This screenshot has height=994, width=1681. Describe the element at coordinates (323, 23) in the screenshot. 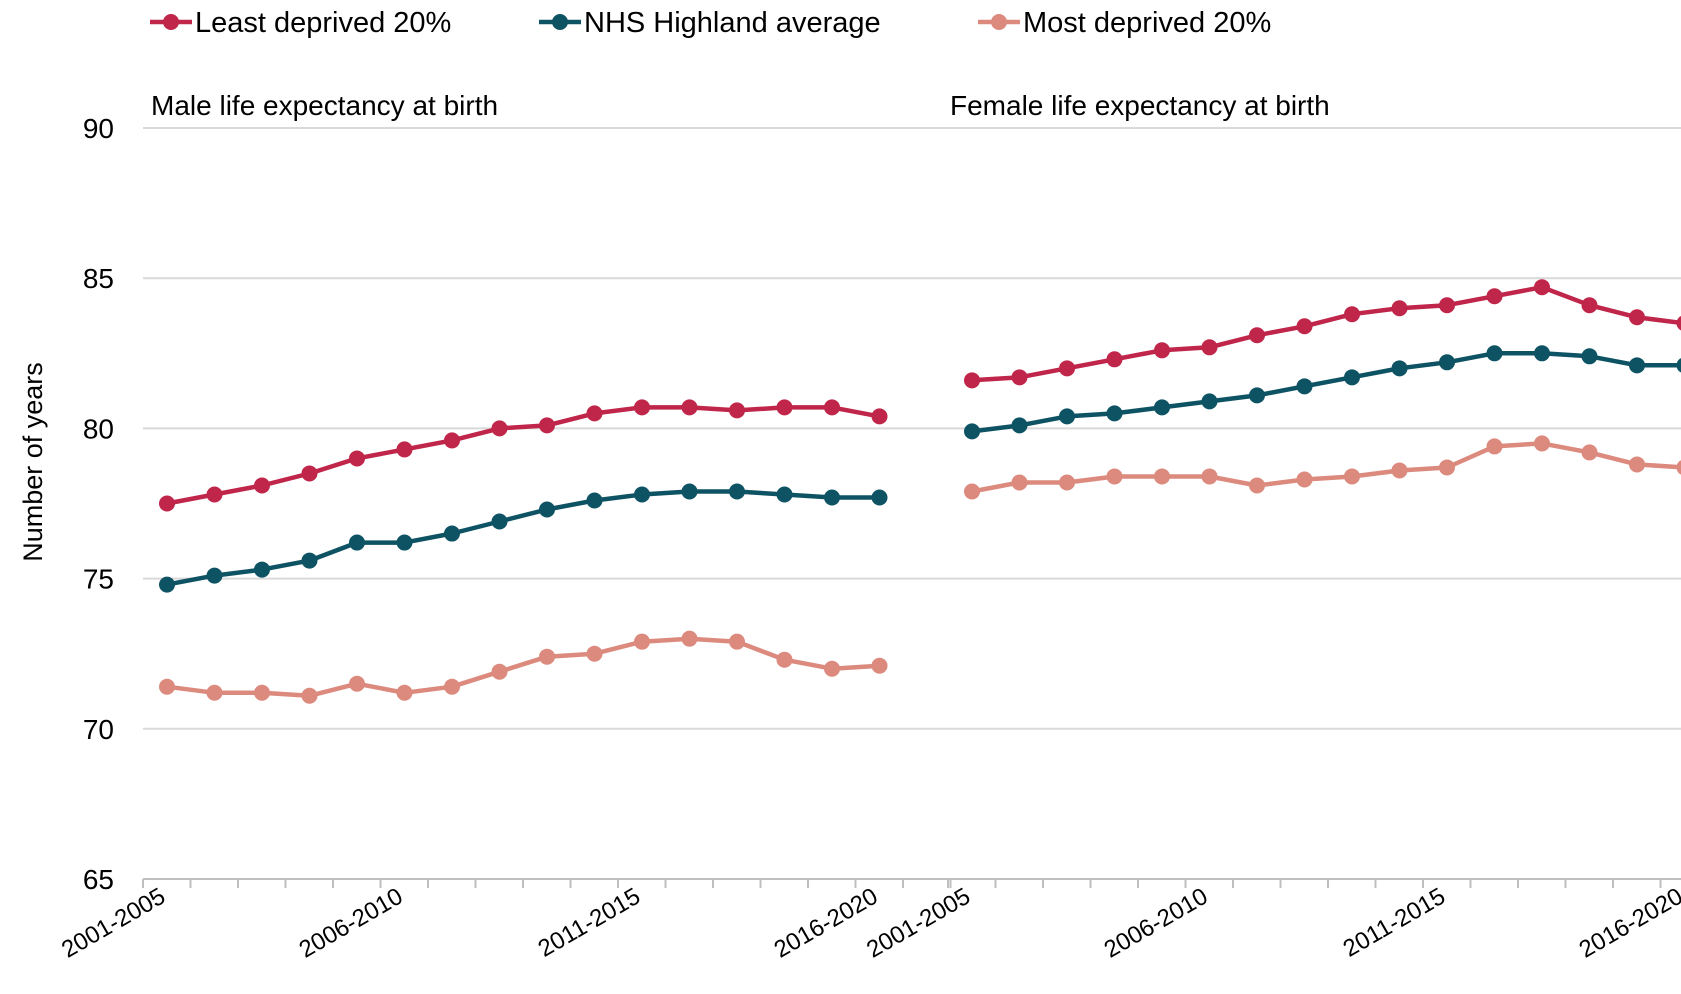

I see `legend-label-0: Least deprived 20%` at that location.